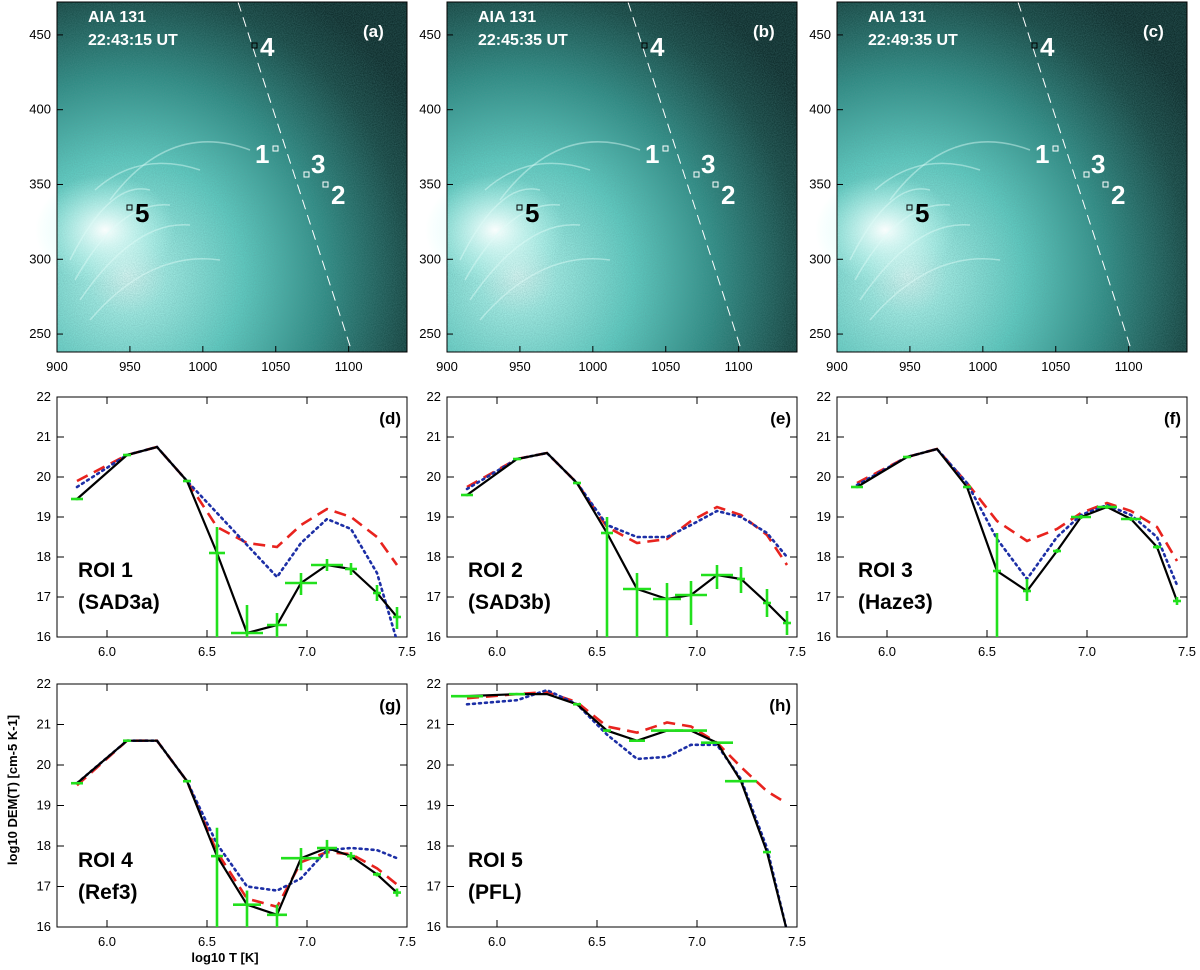 The width and height of the screenshot is (1200, 970). I want to click on roi-label-5: 5, so click(142, 213).